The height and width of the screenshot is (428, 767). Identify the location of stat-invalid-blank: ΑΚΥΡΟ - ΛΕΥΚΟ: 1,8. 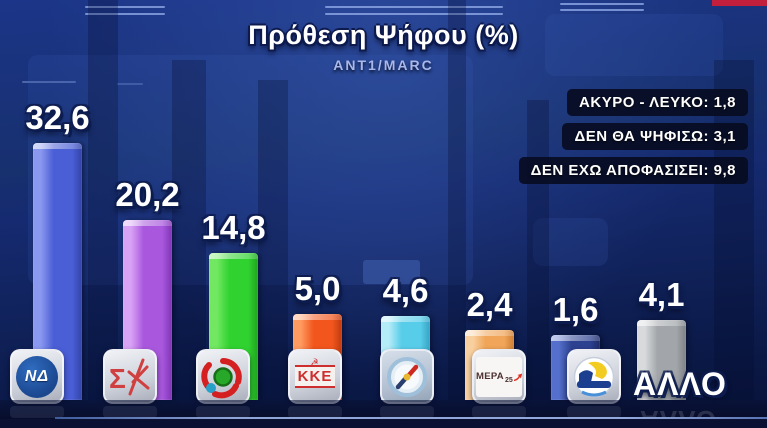
(657, 102).